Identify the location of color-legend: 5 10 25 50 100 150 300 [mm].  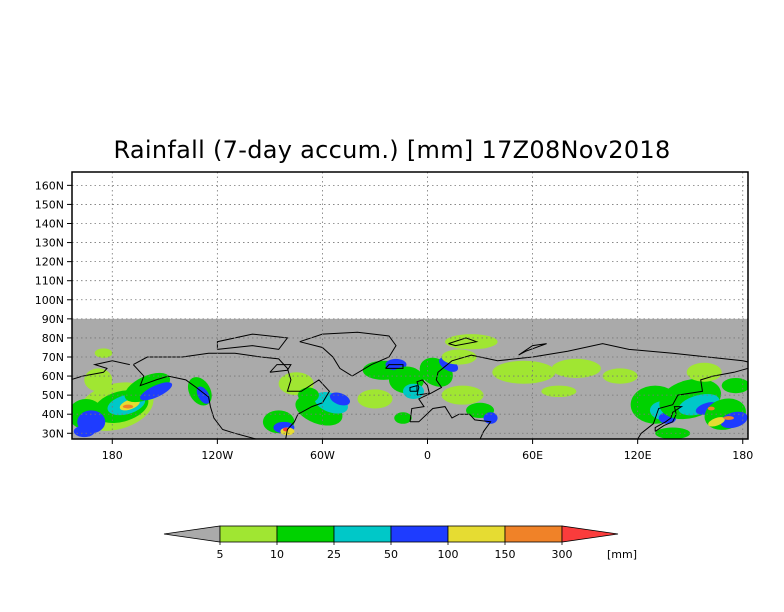
(400, 543).